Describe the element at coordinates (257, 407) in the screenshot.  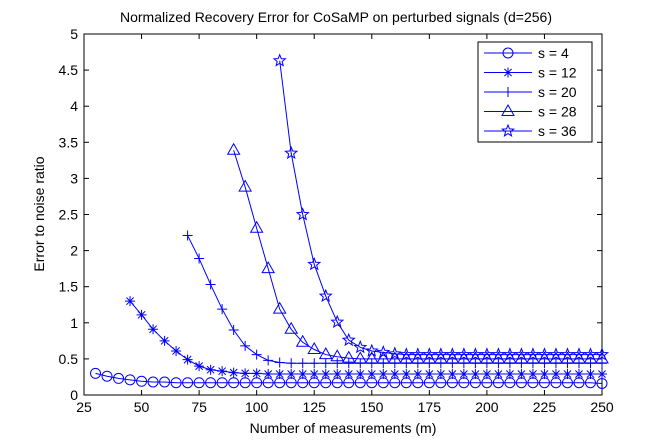
I see `x-tick-label: 100` at that location.